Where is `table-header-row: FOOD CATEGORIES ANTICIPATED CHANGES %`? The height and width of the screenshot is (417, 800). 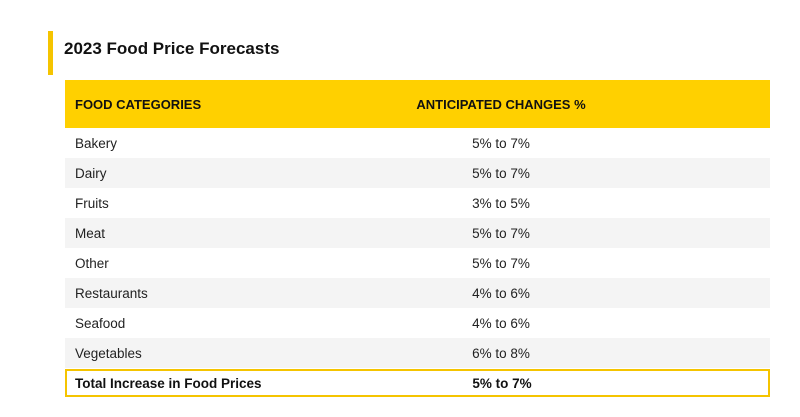
table-header-row: FOOD CATEGORIES ANTICIPATED CHANGES % is located at coordinates (417, 104).